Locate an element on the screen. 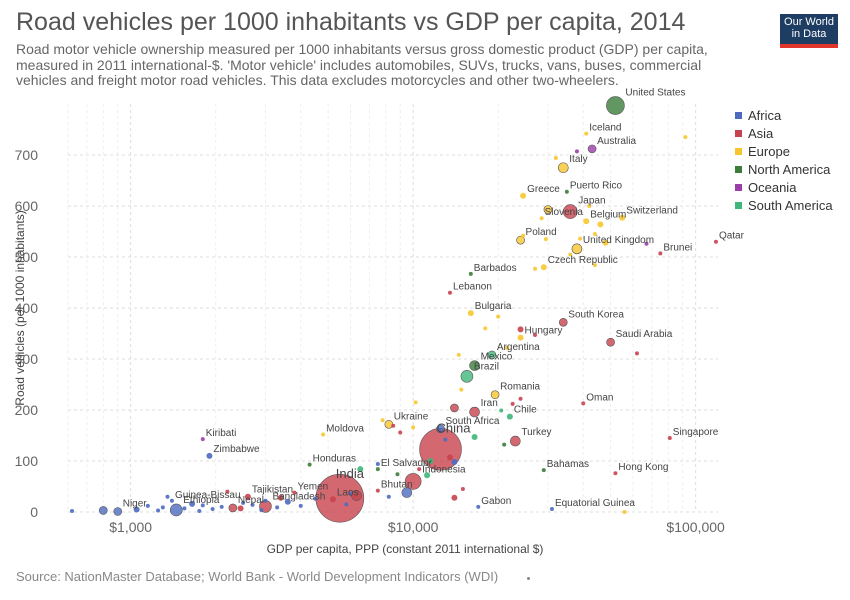 The height and width of the screenshot is (600, 850). point-saudi-arabia is located at coordinates (610, 342).